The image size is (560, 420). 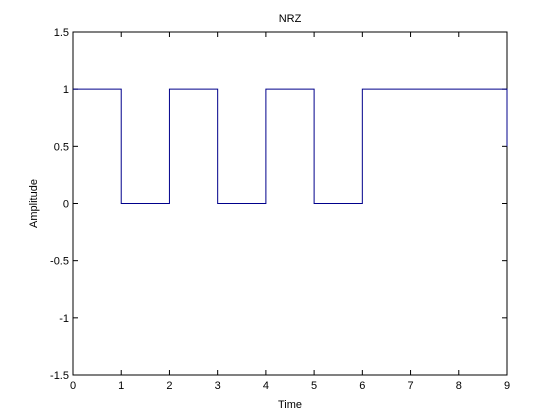 I want to click on x-axis-label: Time, so click(x=290, y=405).